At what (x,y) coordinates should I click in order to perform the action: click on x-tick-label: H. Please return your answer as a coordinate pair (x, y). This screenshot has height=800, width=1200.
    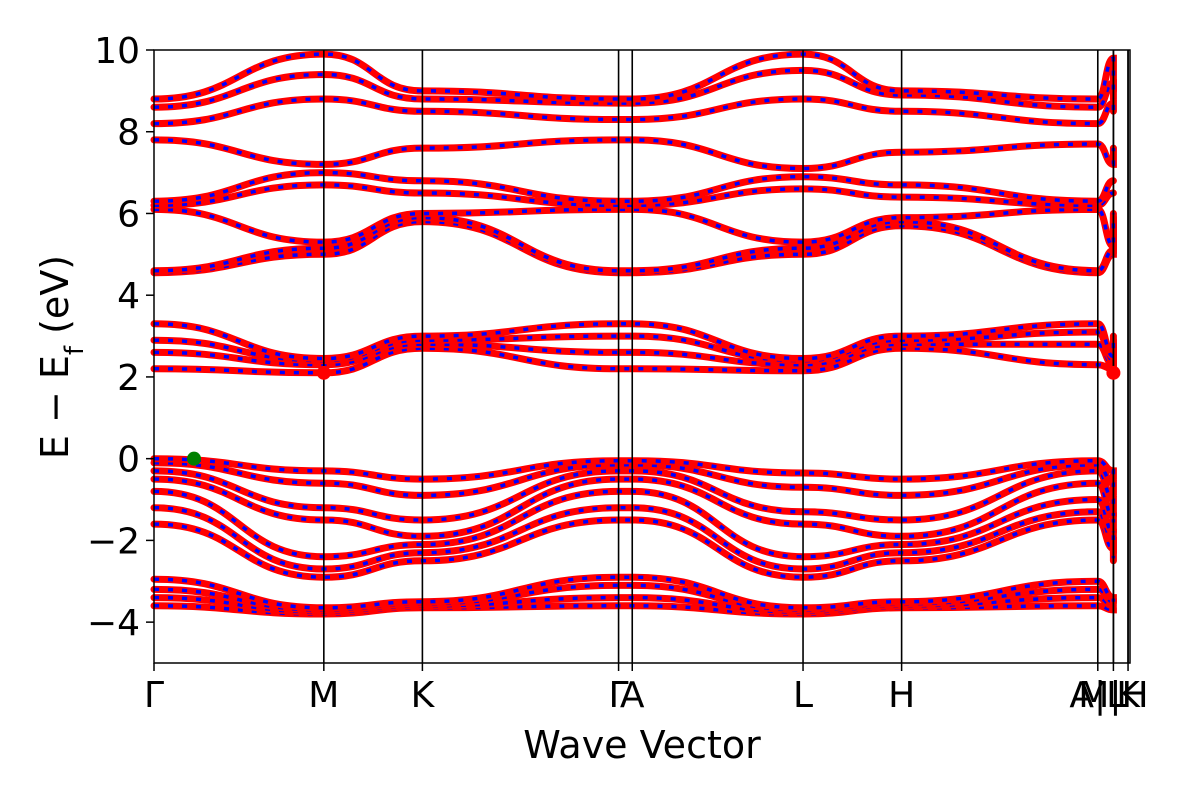
    Looking at the image, I should click on (901, 695).